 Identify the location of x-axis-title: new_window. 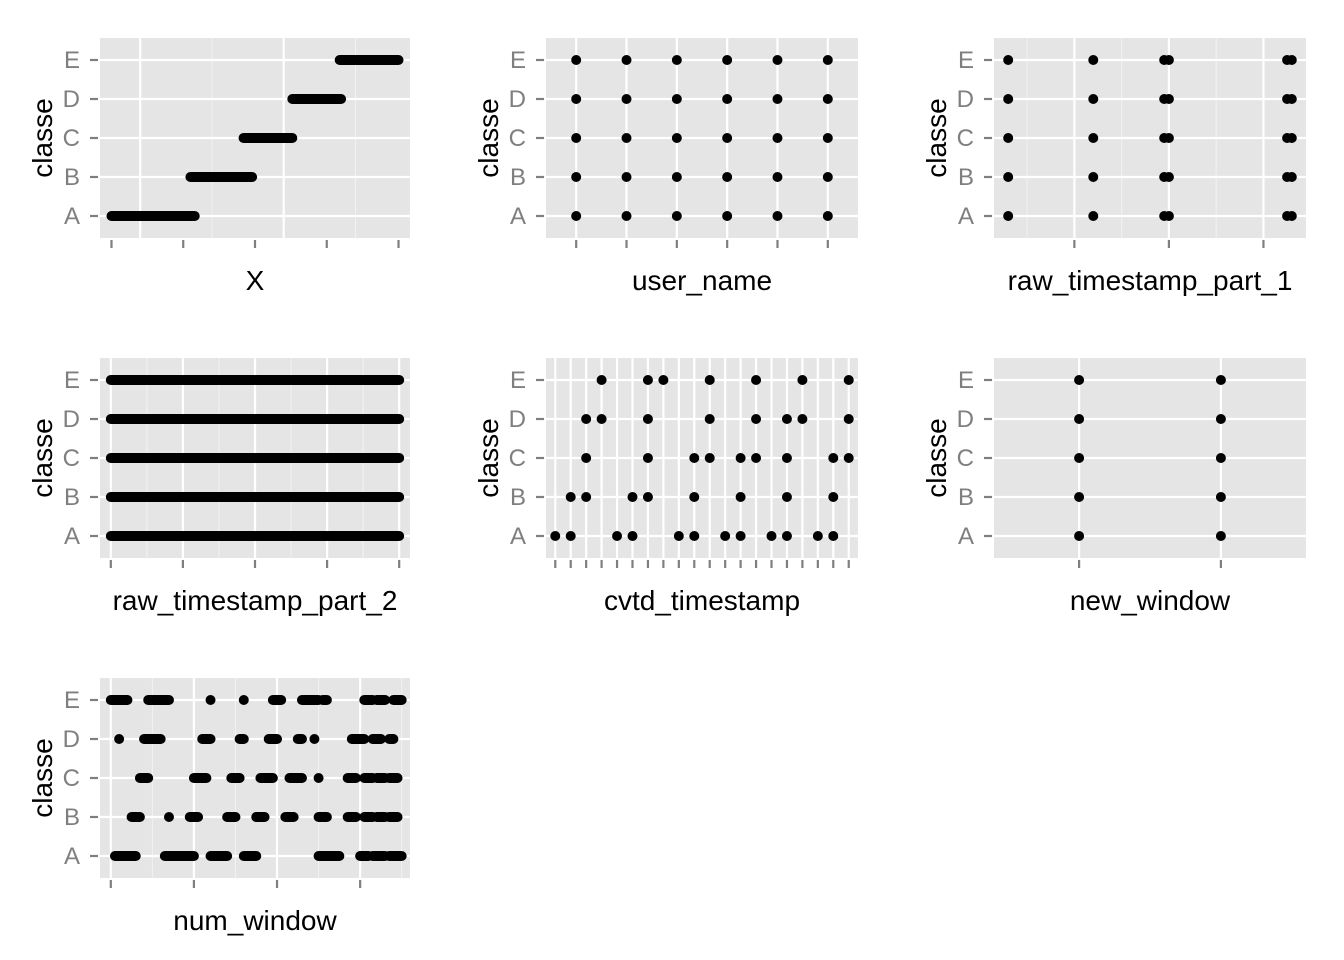
(1150, 600).